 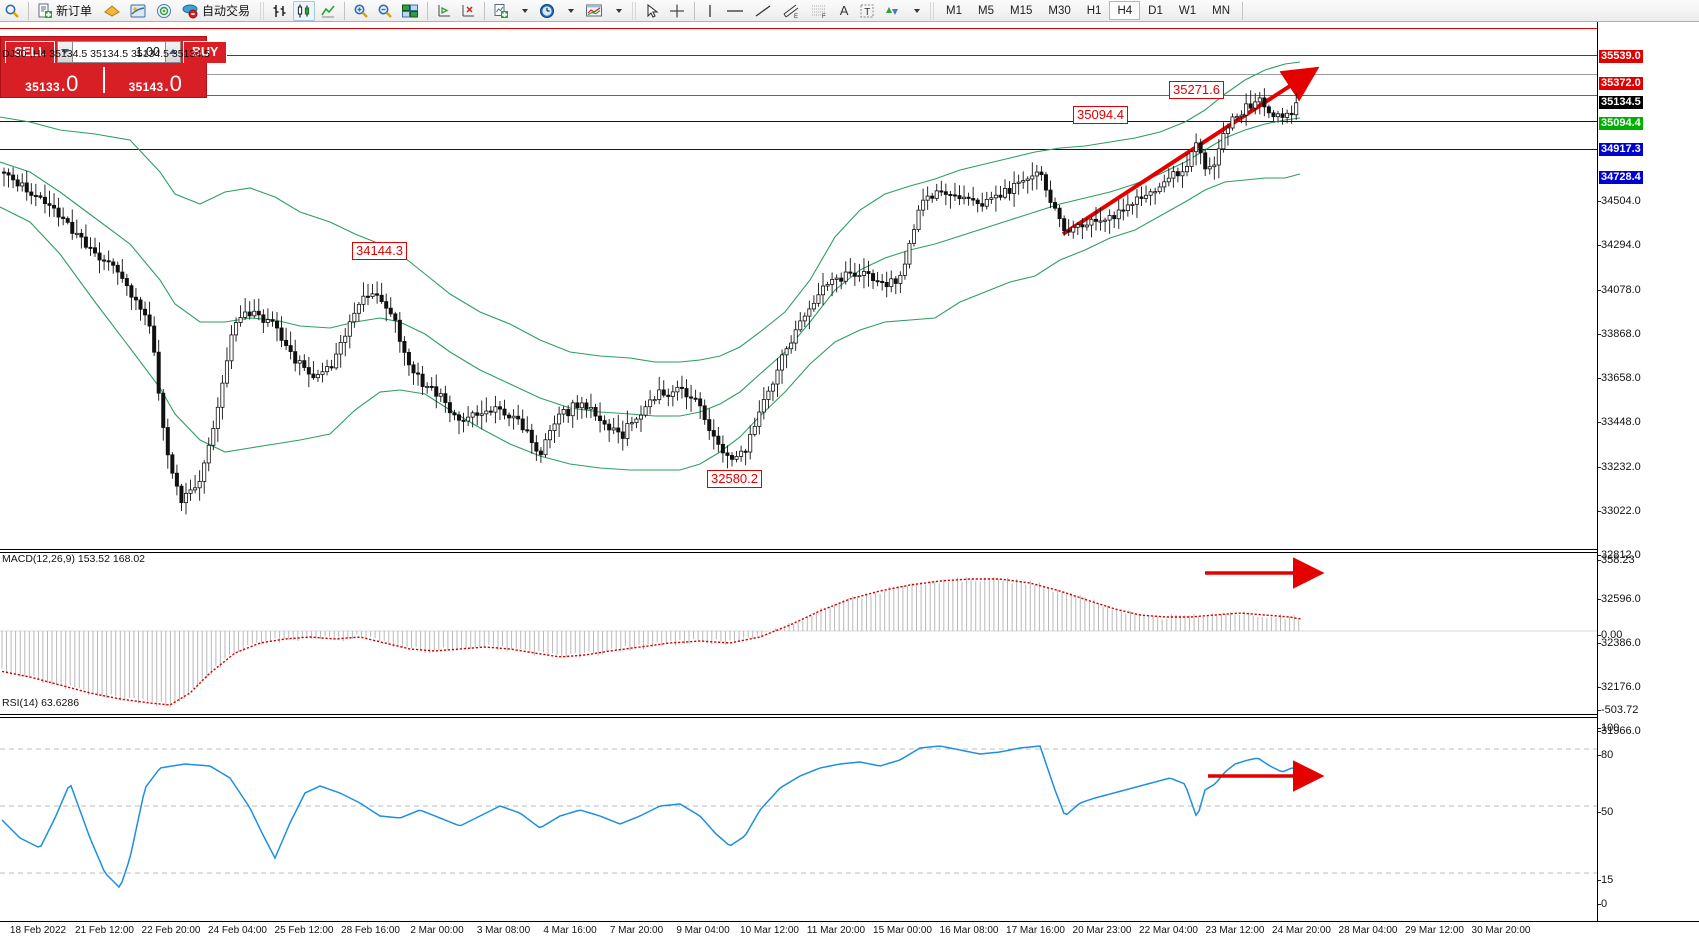 What do you see at coordinates (1501, 930) in the screenshot?
I see `date-label: 30 Mar 20:00` at bounding box center [1501, 930].